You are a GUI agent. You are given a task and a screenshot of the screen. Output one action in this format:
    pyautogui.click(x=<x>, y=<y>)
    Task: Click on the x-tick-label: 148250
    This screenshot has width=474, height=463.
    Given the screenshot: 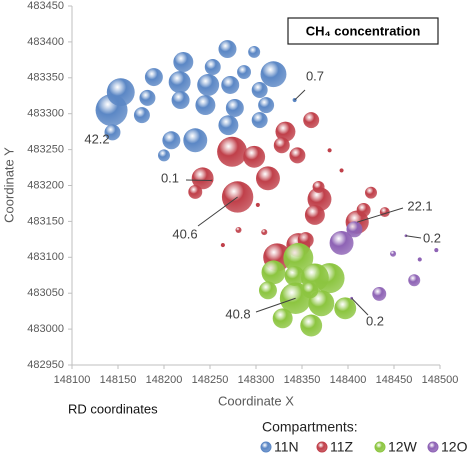 What is the action you would take?
    pyautogui.click(x=210, y=380)
    